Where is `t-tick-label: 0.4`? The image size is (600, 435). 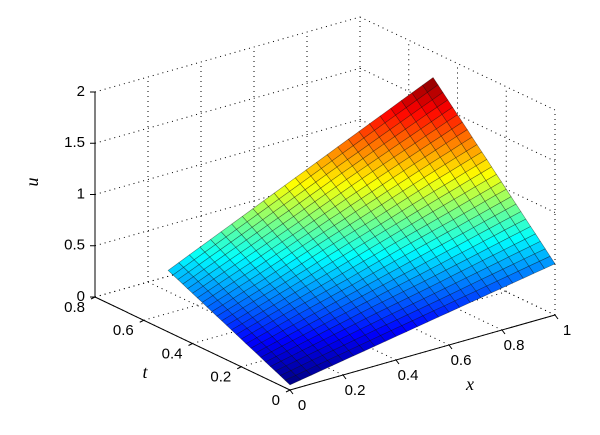
t-tick-label: 0.4 is located at coordinates (172, 353).